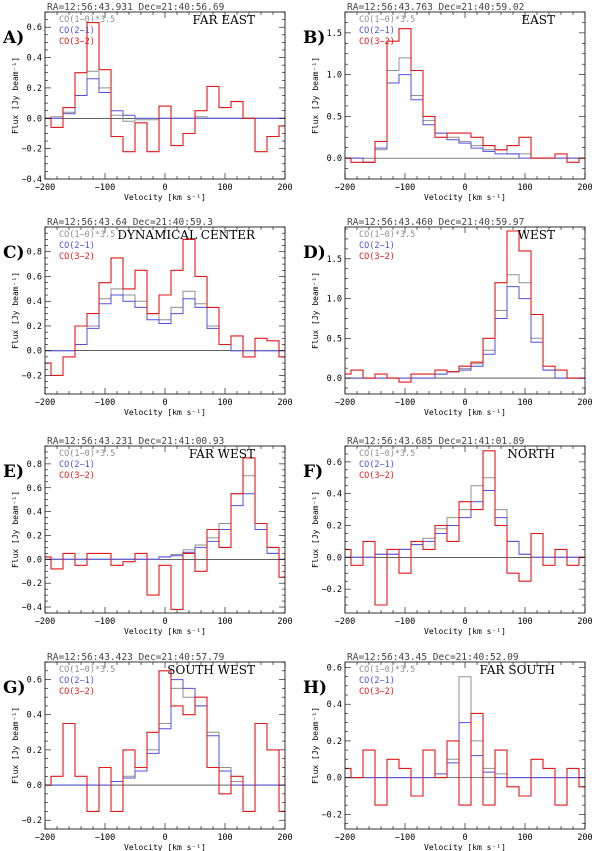  I want to click on region-title: FAR SOUTH, so click(517, 670).